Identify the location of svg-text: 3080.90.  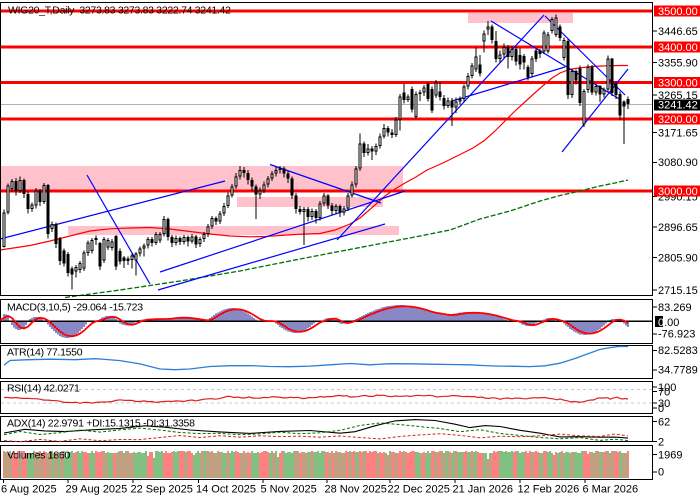
(678, 163).